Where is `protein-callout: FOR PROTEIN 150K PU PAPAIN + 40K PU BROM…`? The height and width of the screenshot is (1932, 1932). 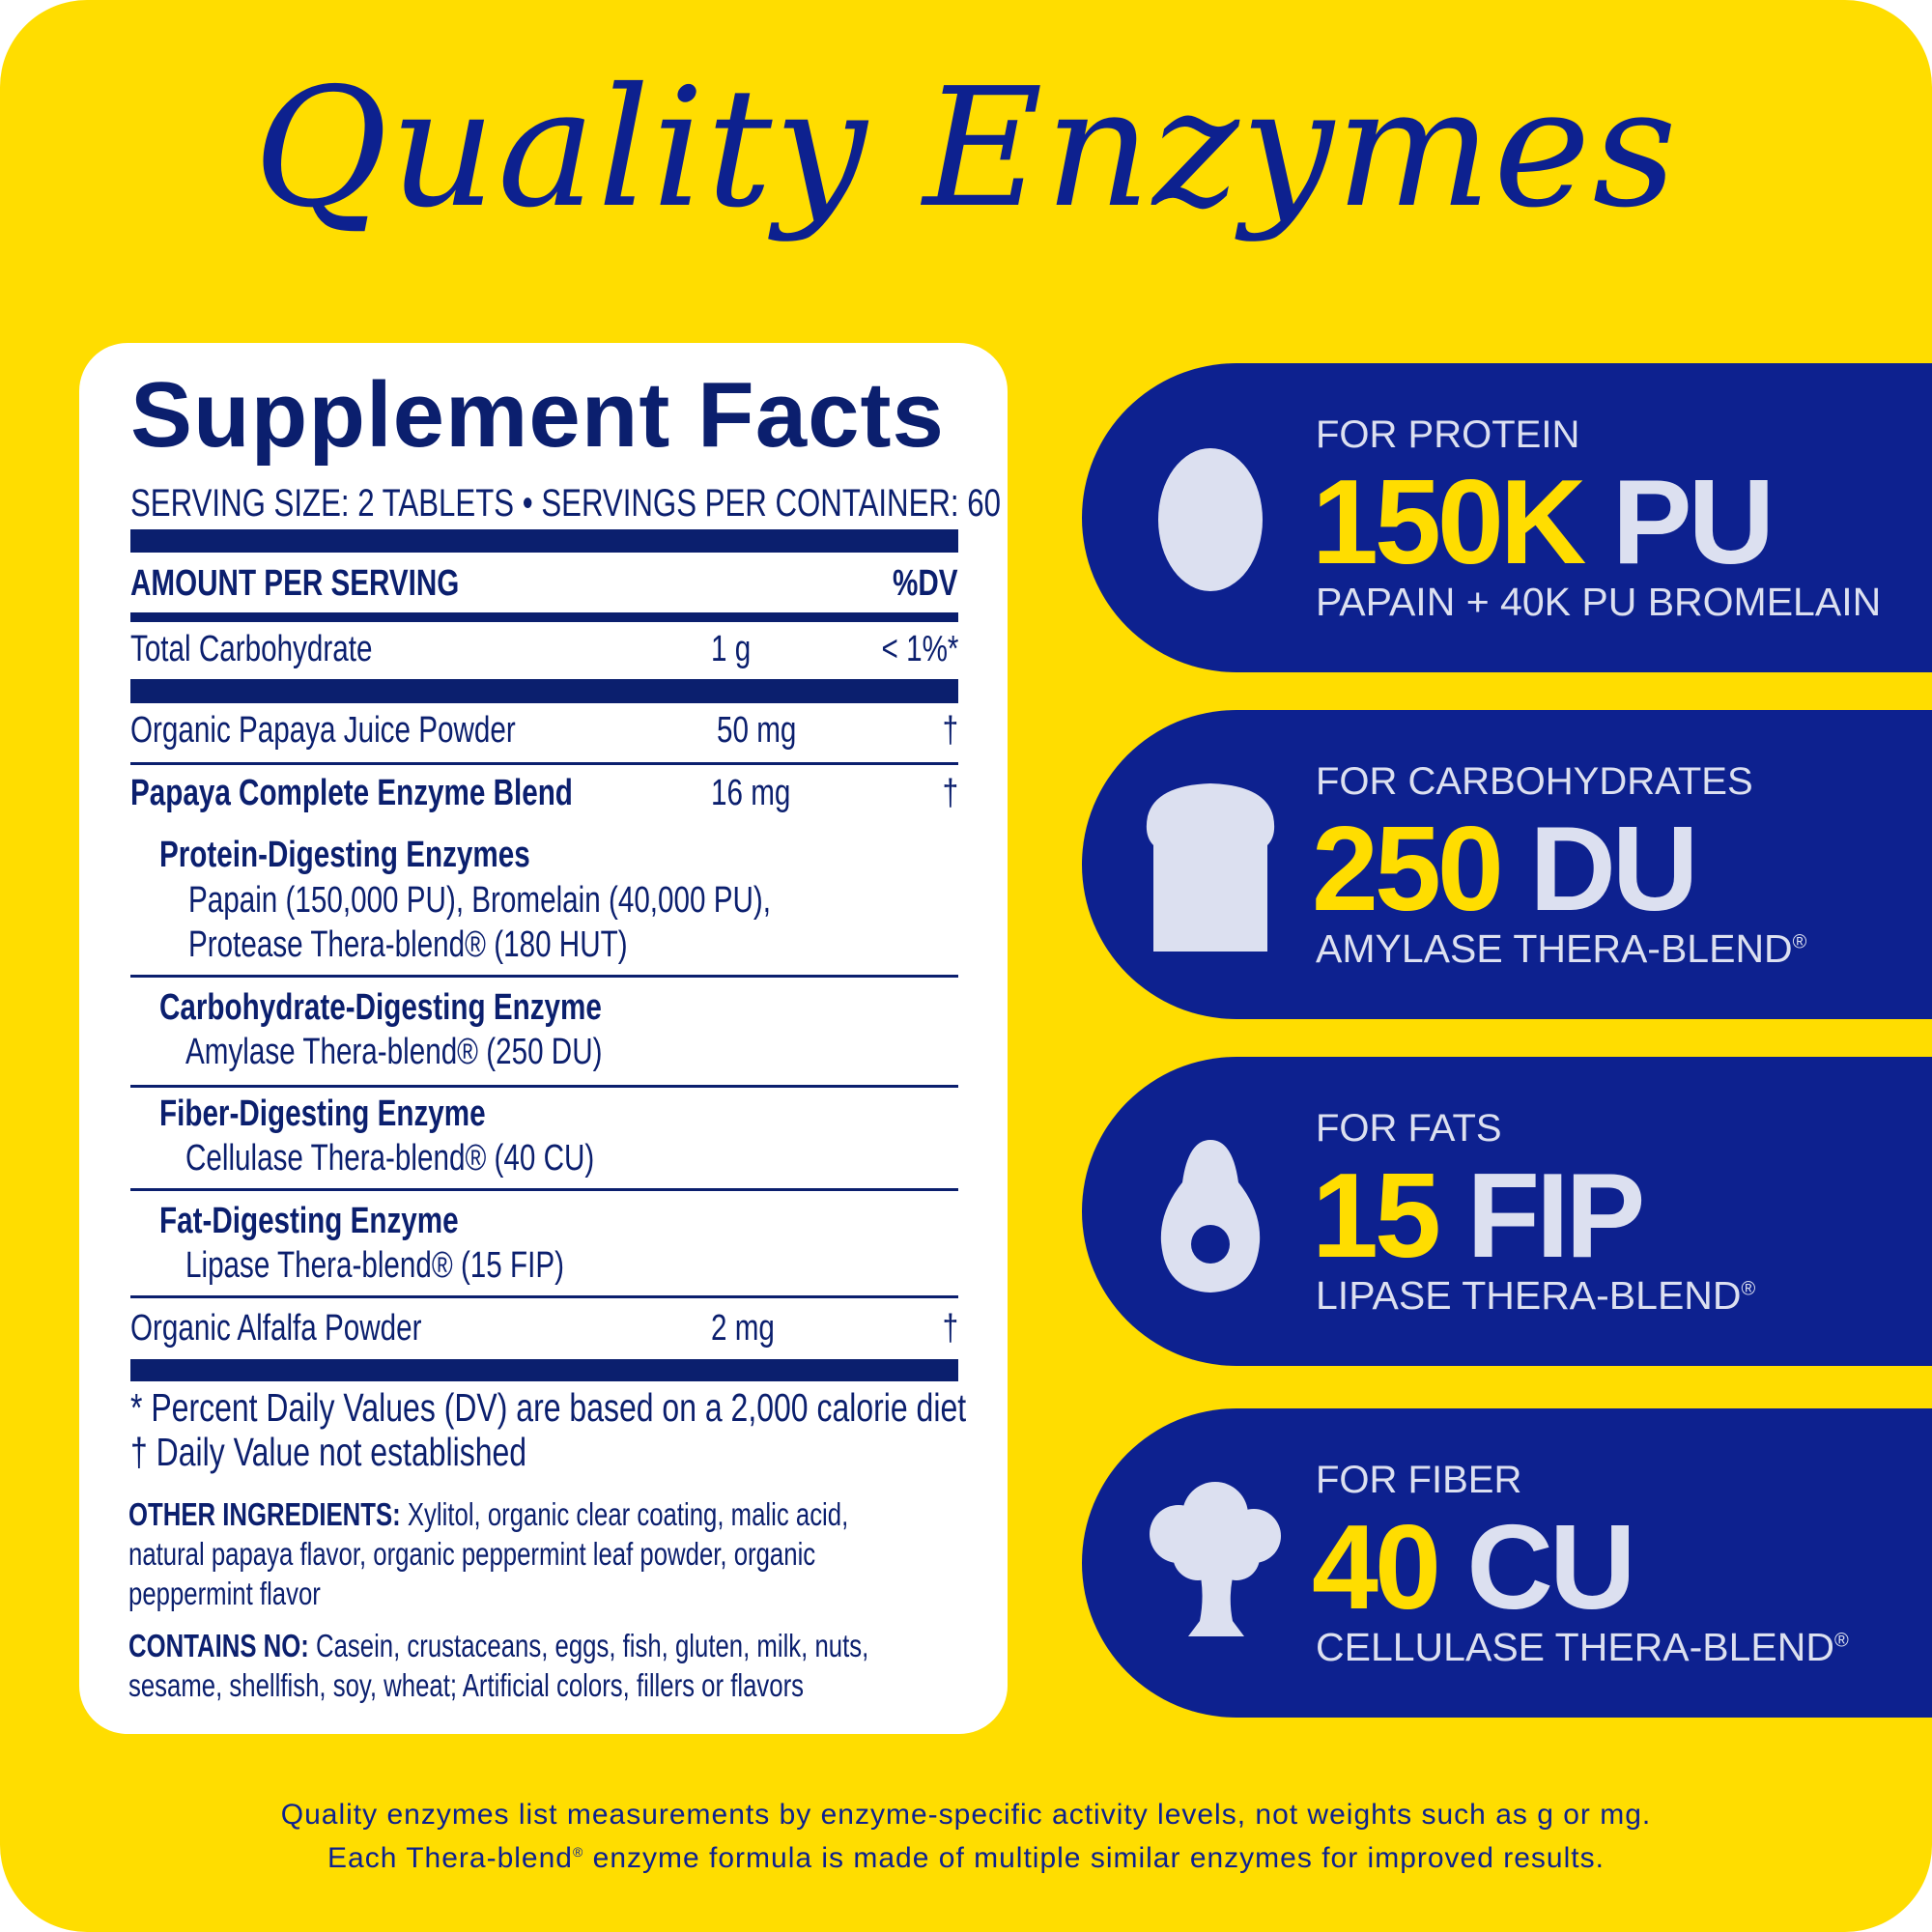
protein-callout: FOR PROTEIN 150K PU PAPAIN + 40K PU BROM… is located at coordinates (1507, 517).